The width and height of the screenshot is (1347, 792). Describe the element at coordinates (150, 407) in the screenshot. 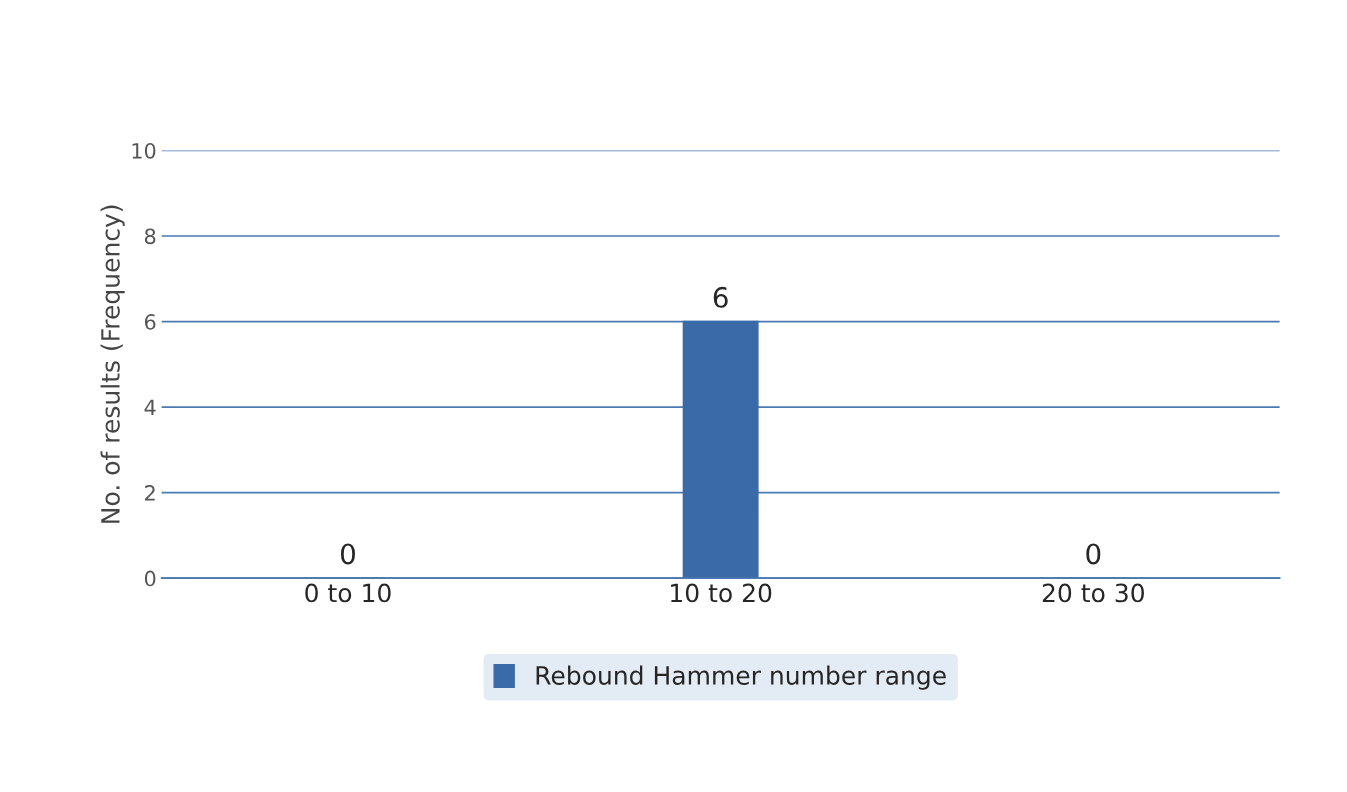

I see `y-tick-label: 4` at that location.